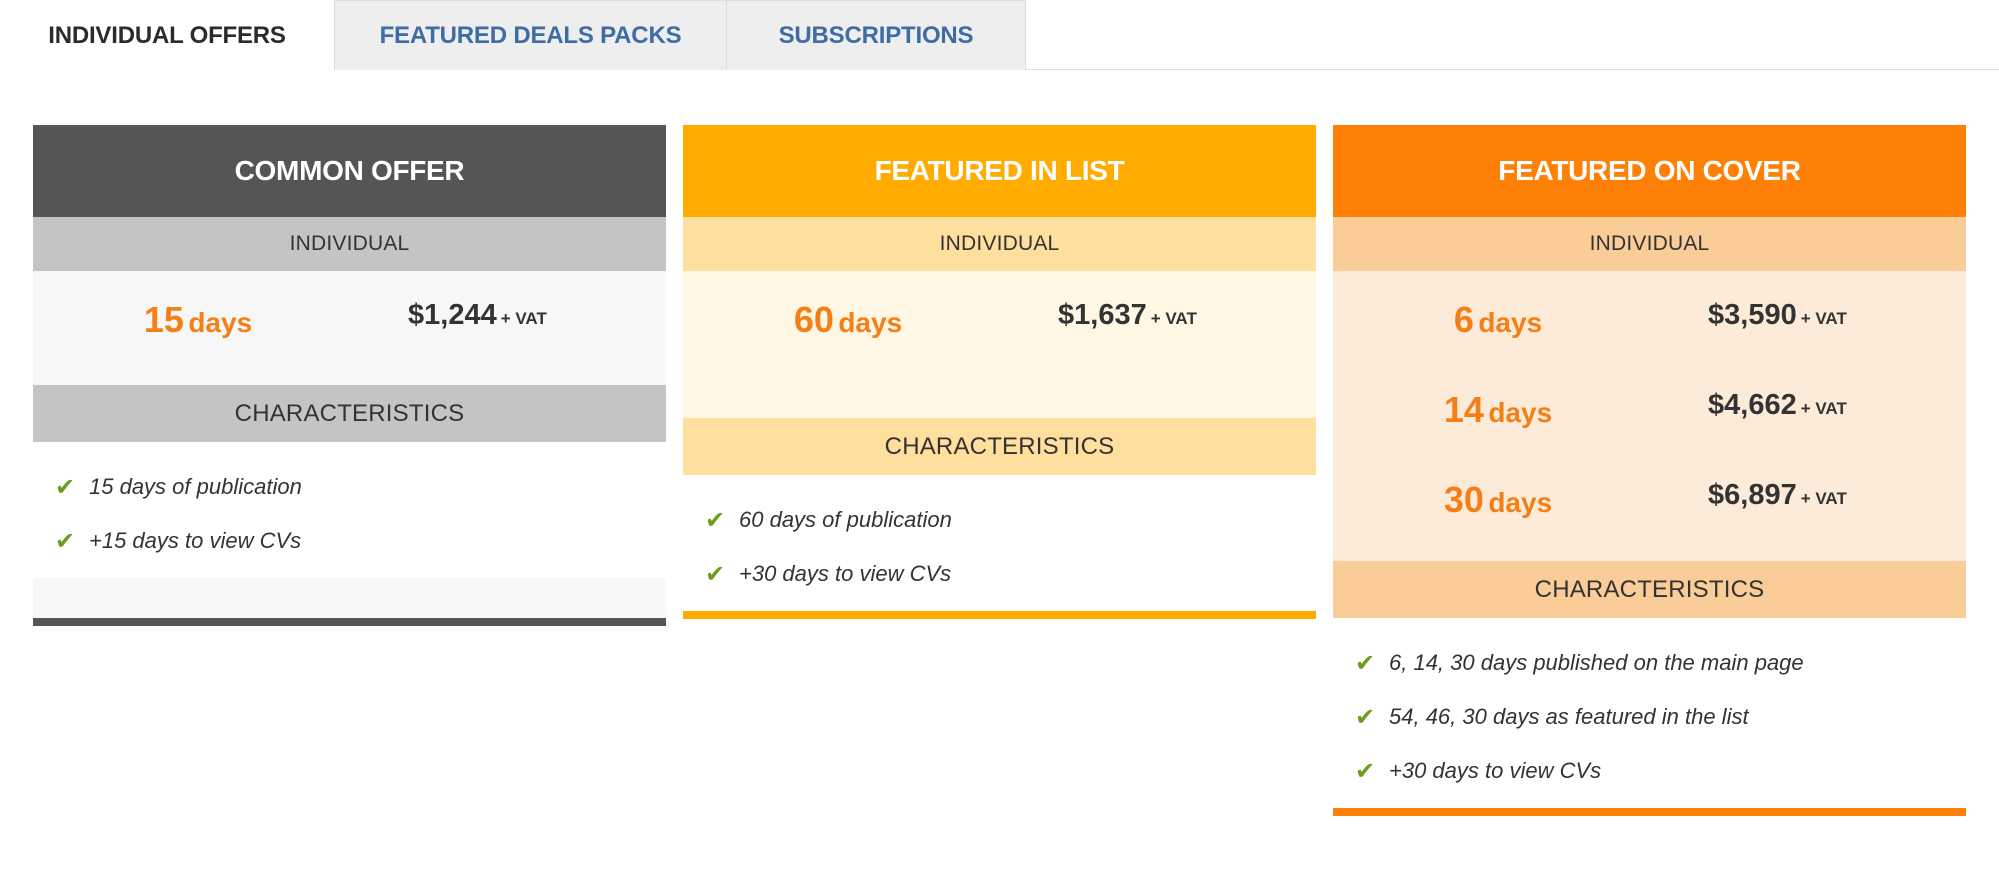  I want to click on duration-number: 14, so click(1463, 409).